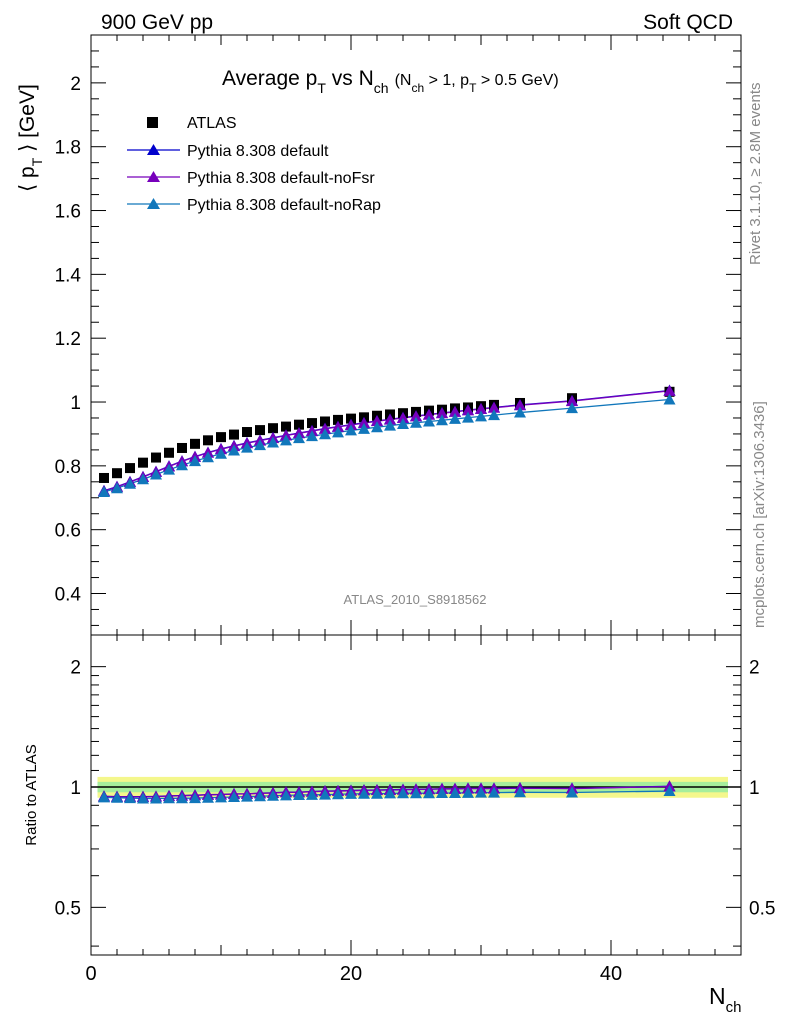 The image size is (786, 1024). I want to click on upper-y-tick-label: 1, so click(75, 403).